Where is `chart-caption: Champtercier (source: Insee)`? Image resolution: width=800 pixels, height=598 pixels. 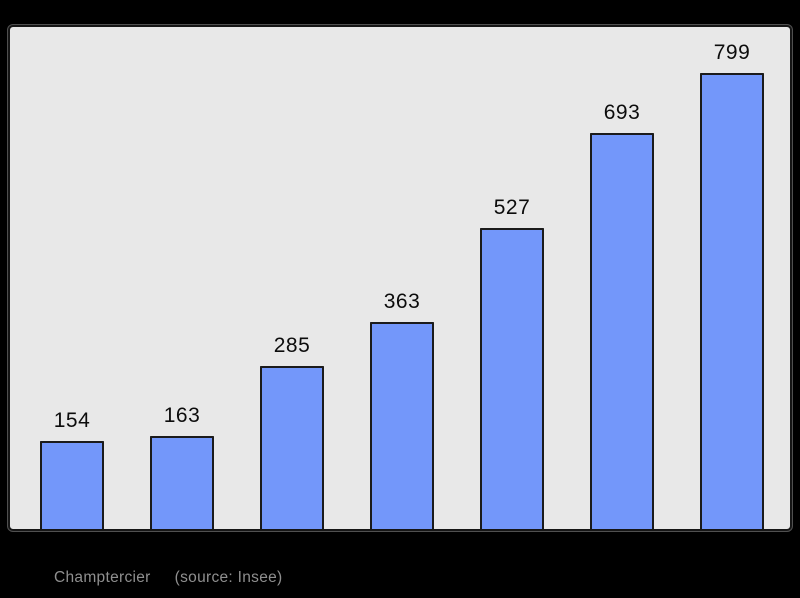 chart-caption: Champtercier (source: Insee) is located at coordinates (168, 578).